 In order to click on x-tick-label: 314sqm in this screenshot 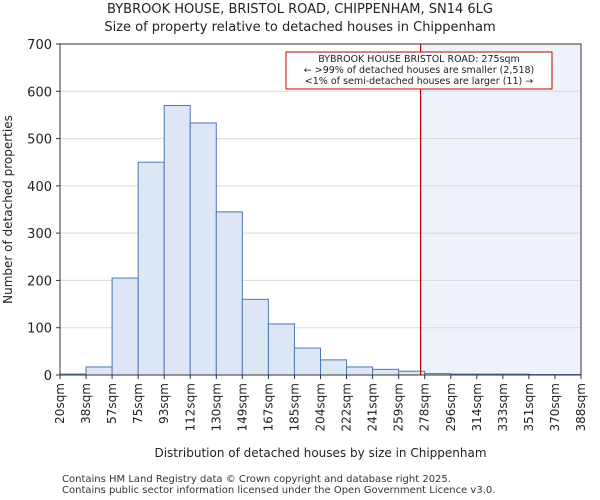, I will do `click(477, 407)`.